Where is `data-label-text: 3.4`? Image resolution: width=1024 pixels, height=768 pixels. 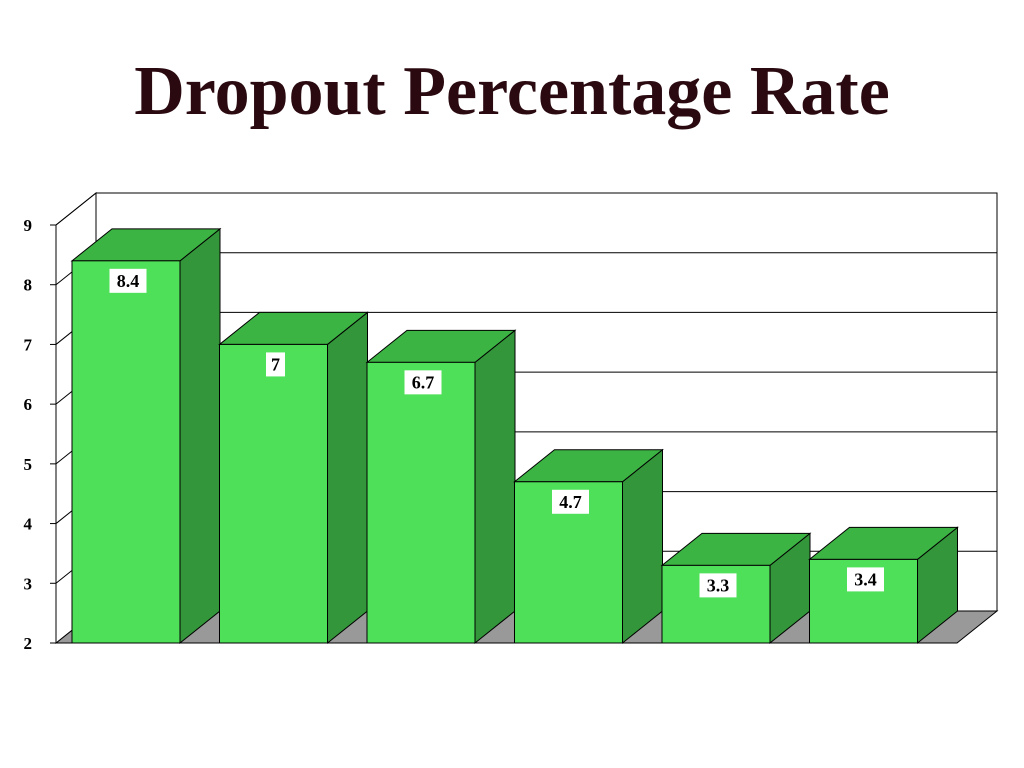 data-label-text: 3.4 is located at coordinates (865, 579).